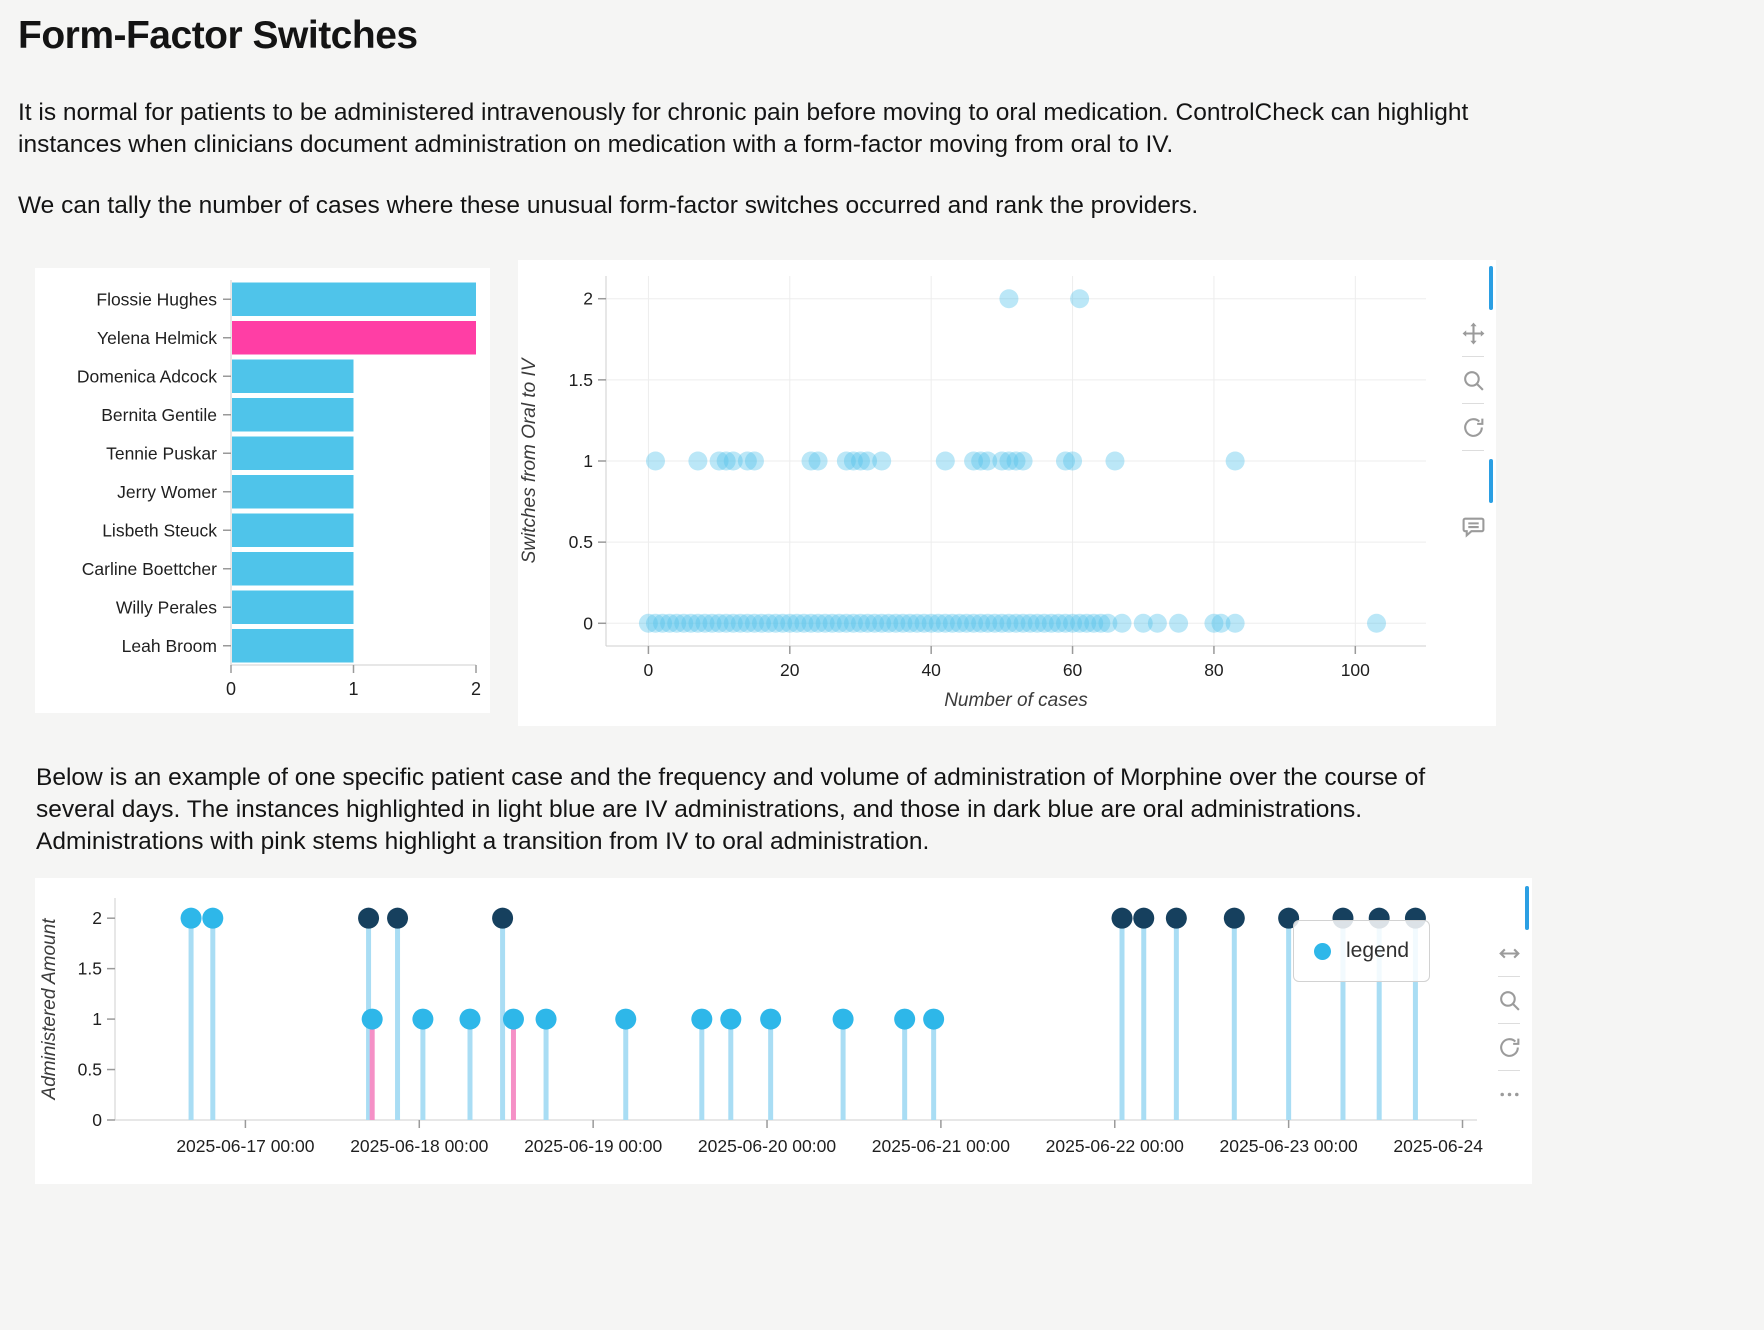 The height and width of the screenshot is (1330, 1764). Describe the element at coordinates (1473, 403) in the screenshot. I see `scatter-toolbar` at that location.